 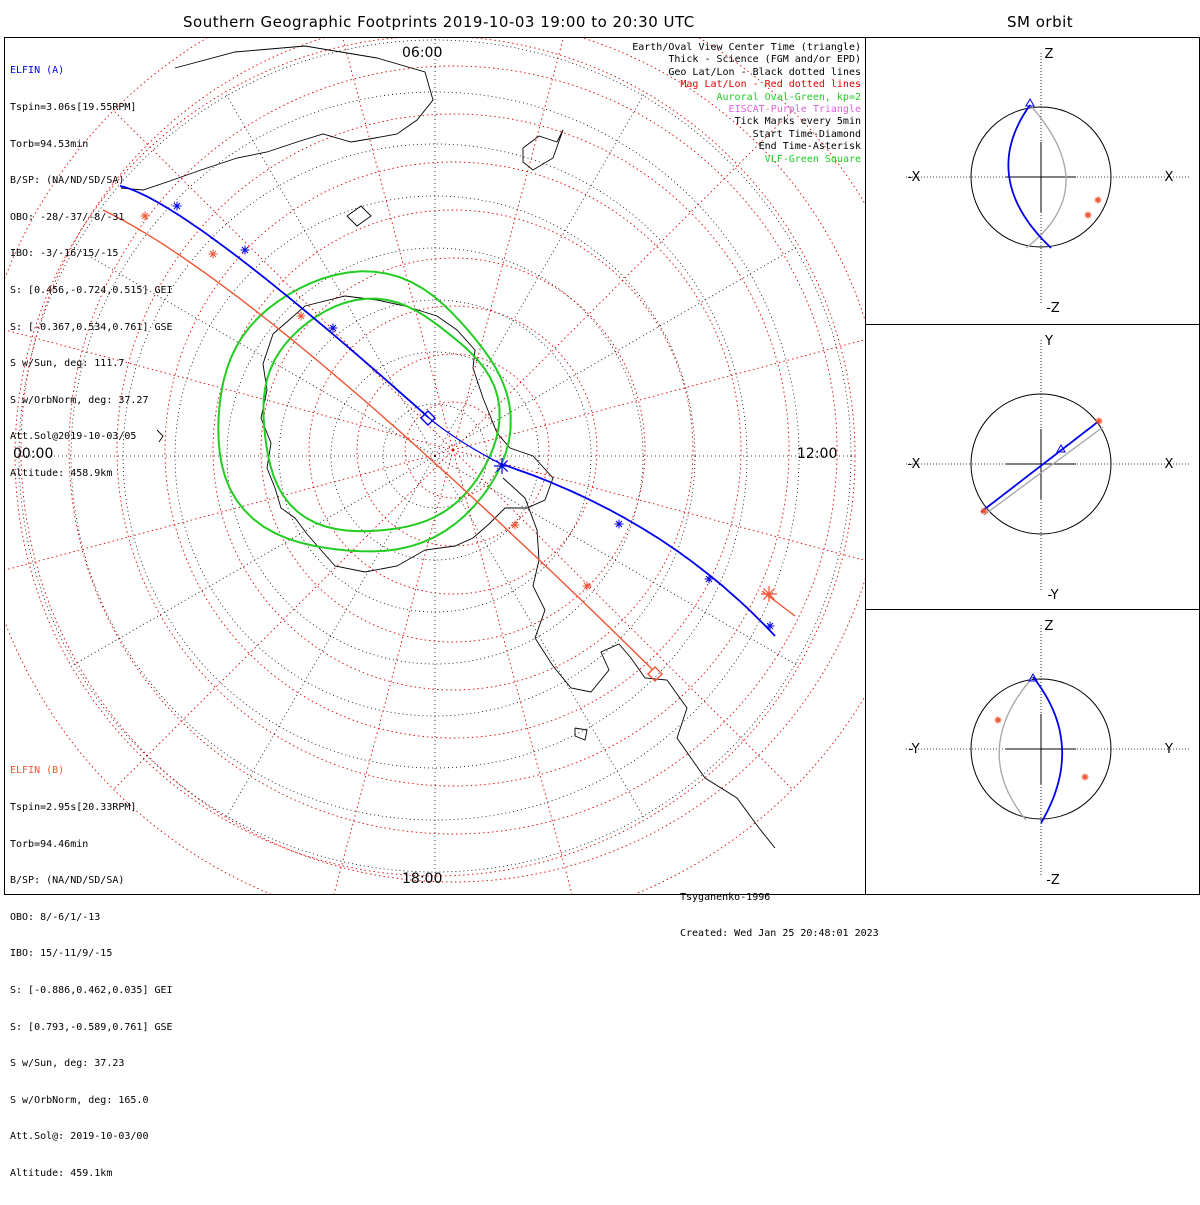 What do you see at coordinates (914, 177) in the screenshot?
I see `orbit-axis-label-left: -X` at bounding box center [914, 177].